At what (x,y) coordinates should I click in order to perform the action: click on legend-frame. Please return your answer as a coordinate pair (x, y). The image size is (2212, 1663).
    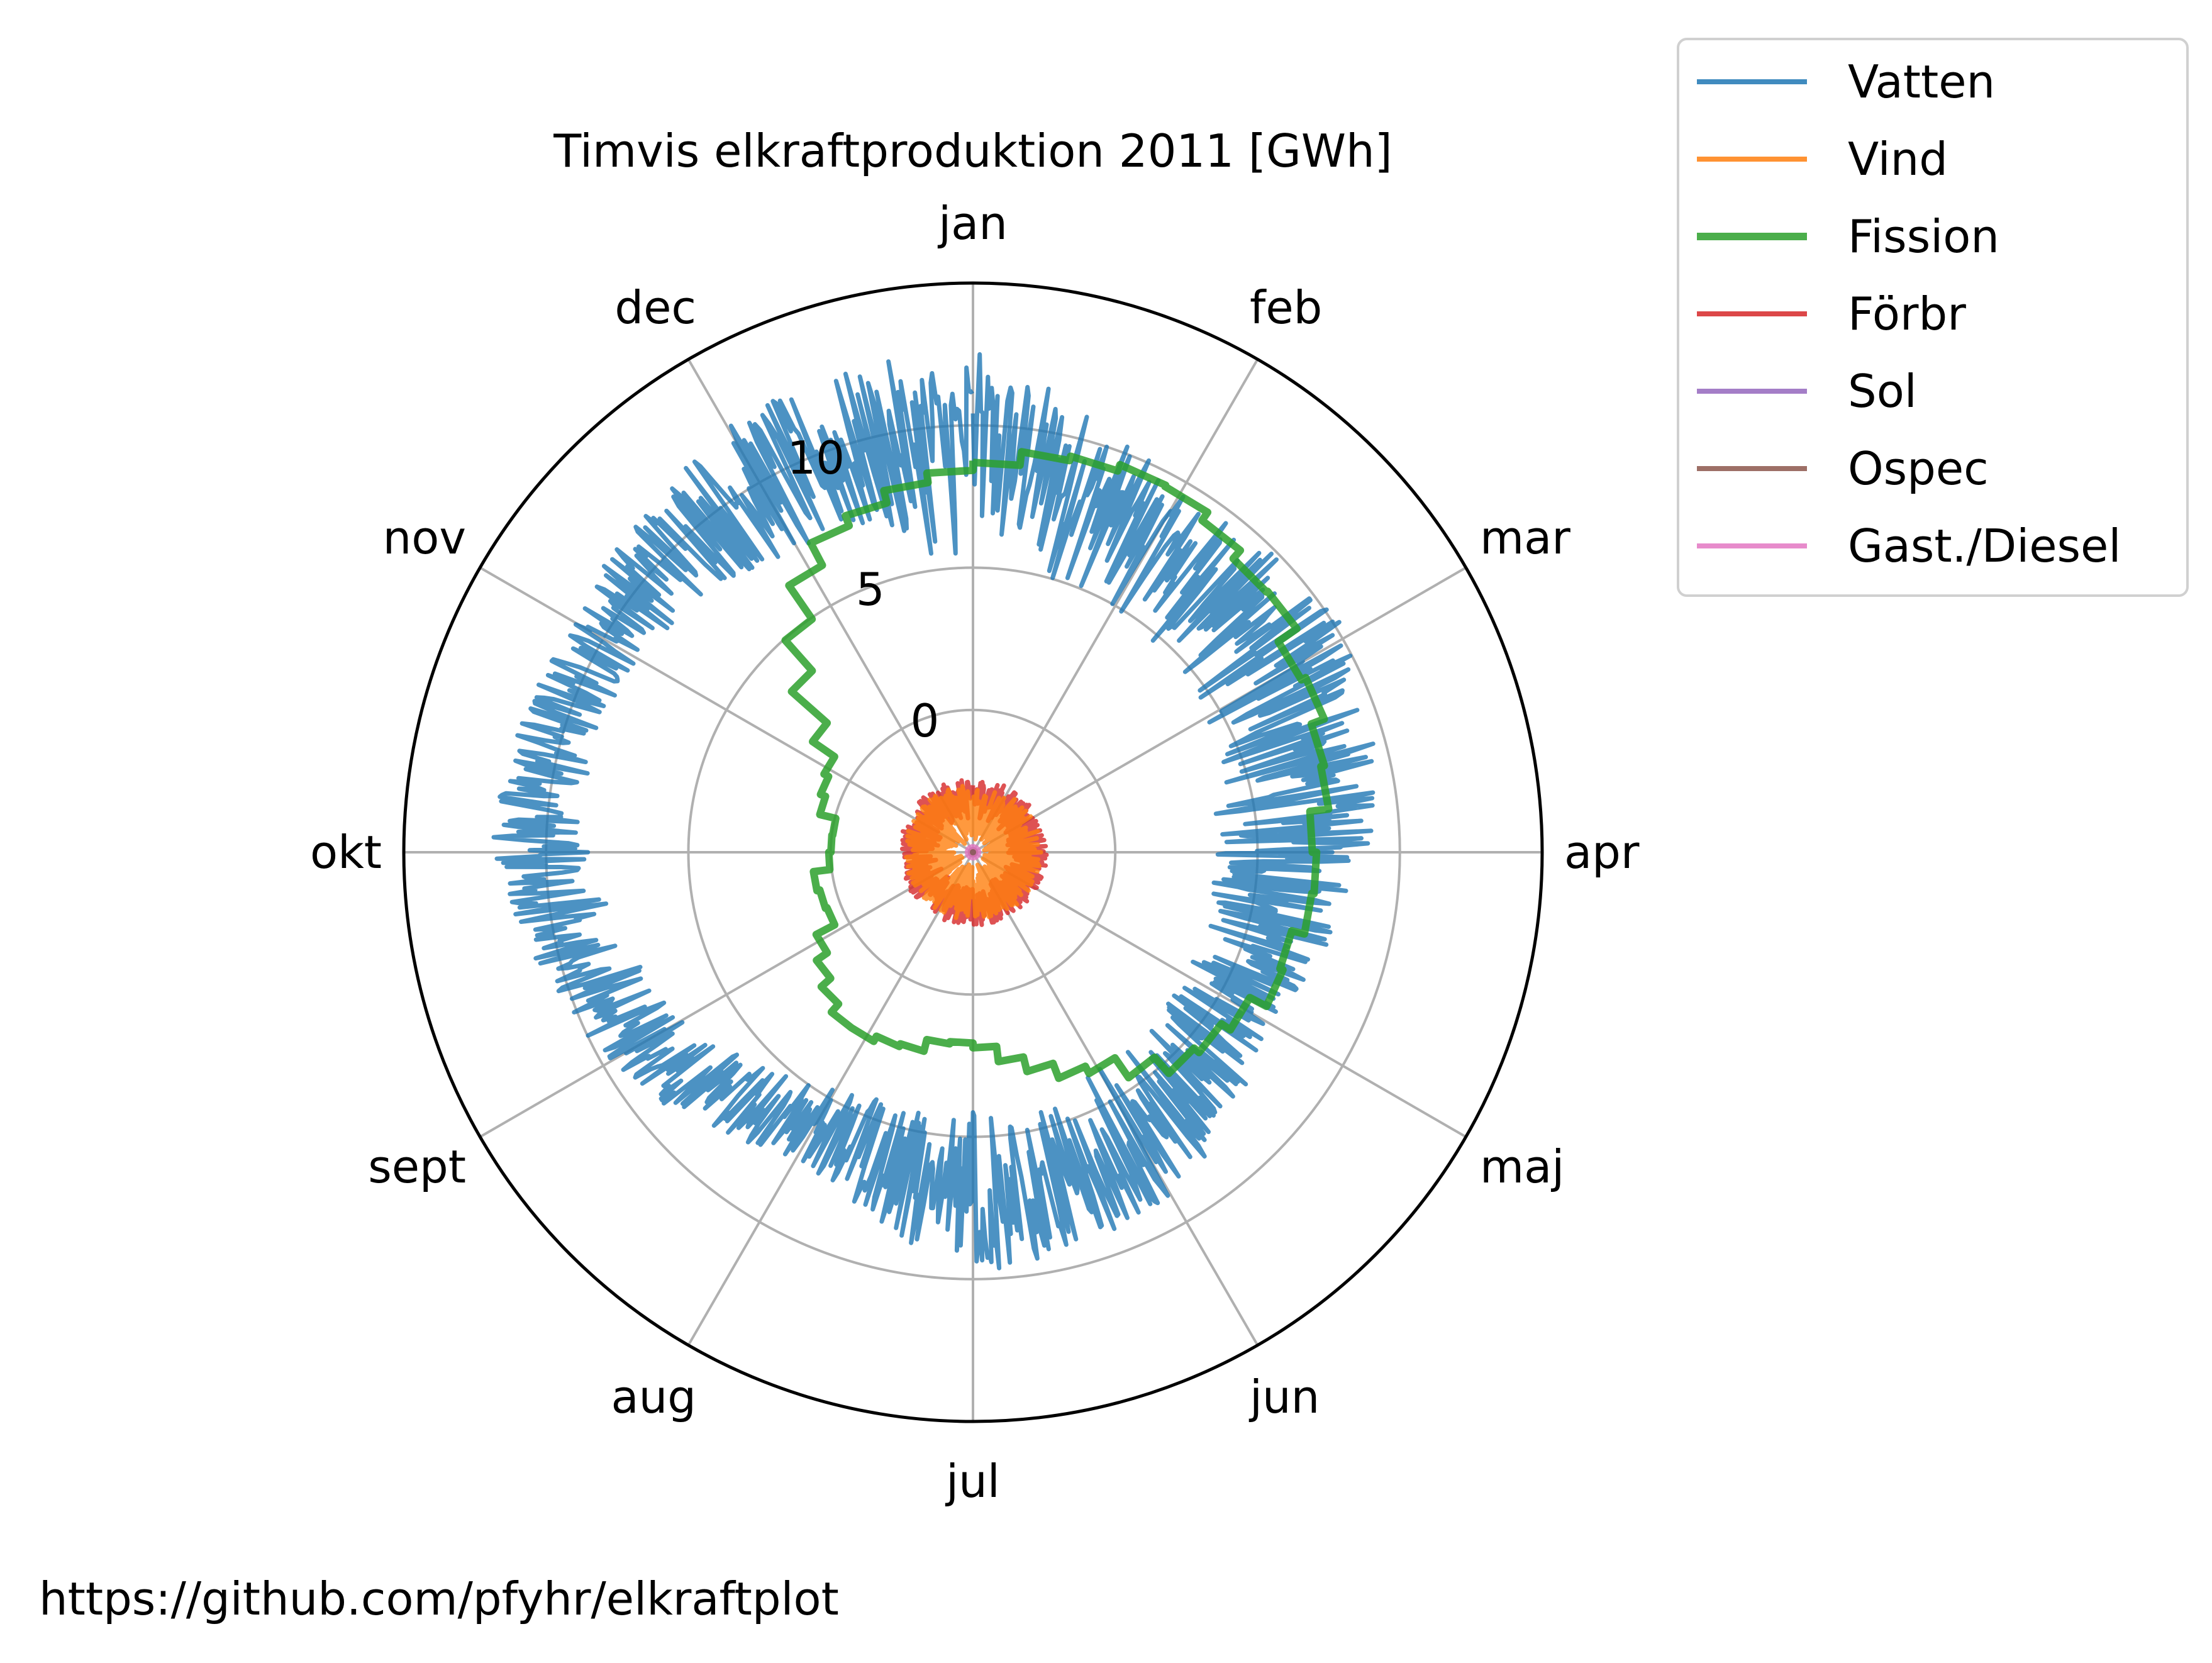
    Looking at the image, I should click on (1933, 317).